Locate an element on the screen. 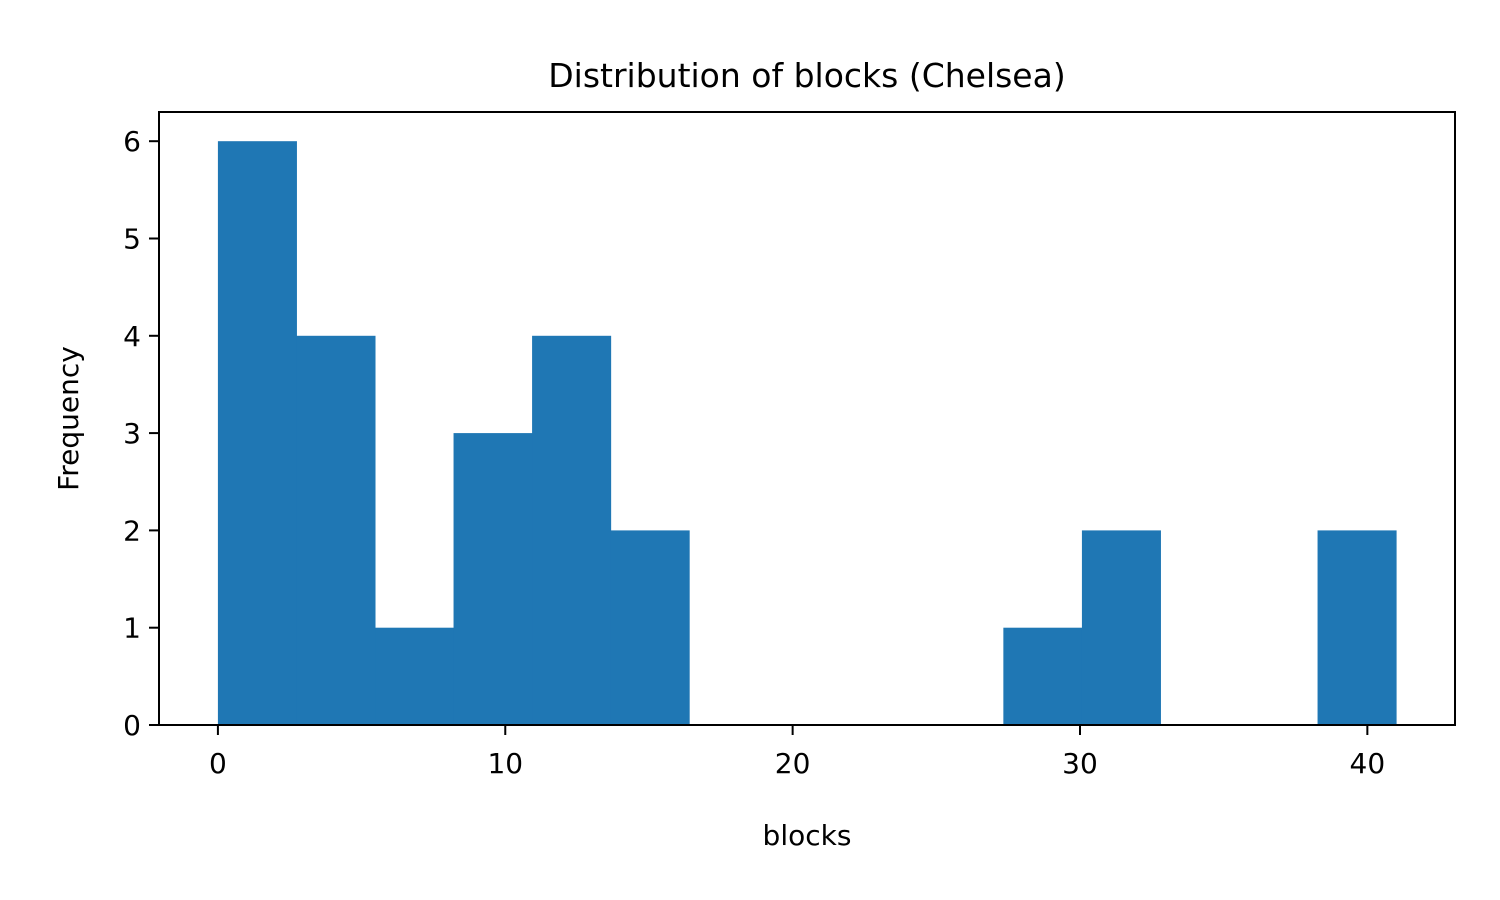 Image resolution: width=1500 pixels, height=900 pixels. y-tick-label: 5 is located at coordinates (132, 238).